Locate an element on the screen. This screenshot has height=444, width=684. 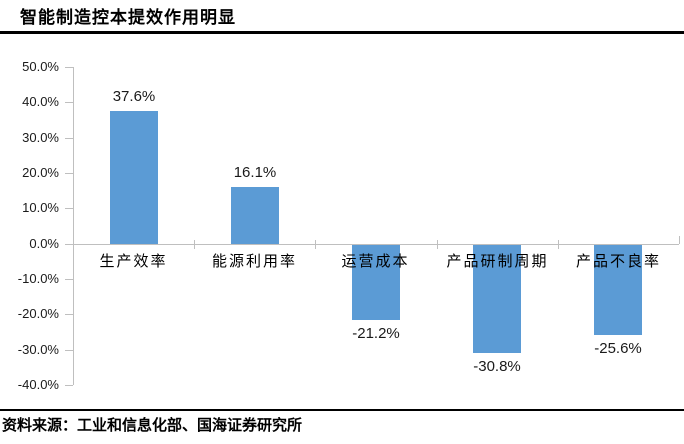
category-label: 产品研制周期 is located at coordinates (497, 262).